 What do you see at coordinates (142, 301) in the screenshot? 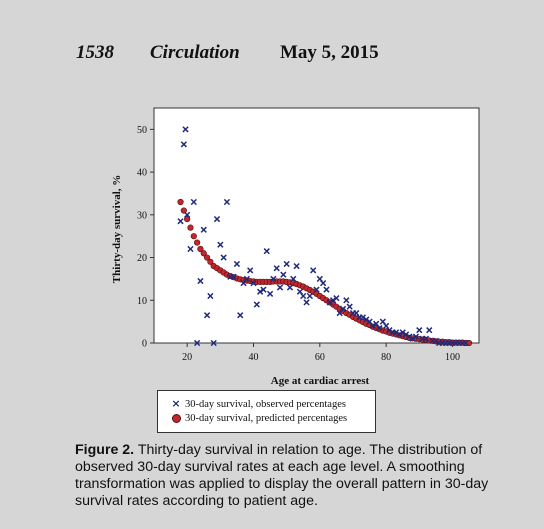
I see `y-tick-label: 10` at bounding box center [142, 301].